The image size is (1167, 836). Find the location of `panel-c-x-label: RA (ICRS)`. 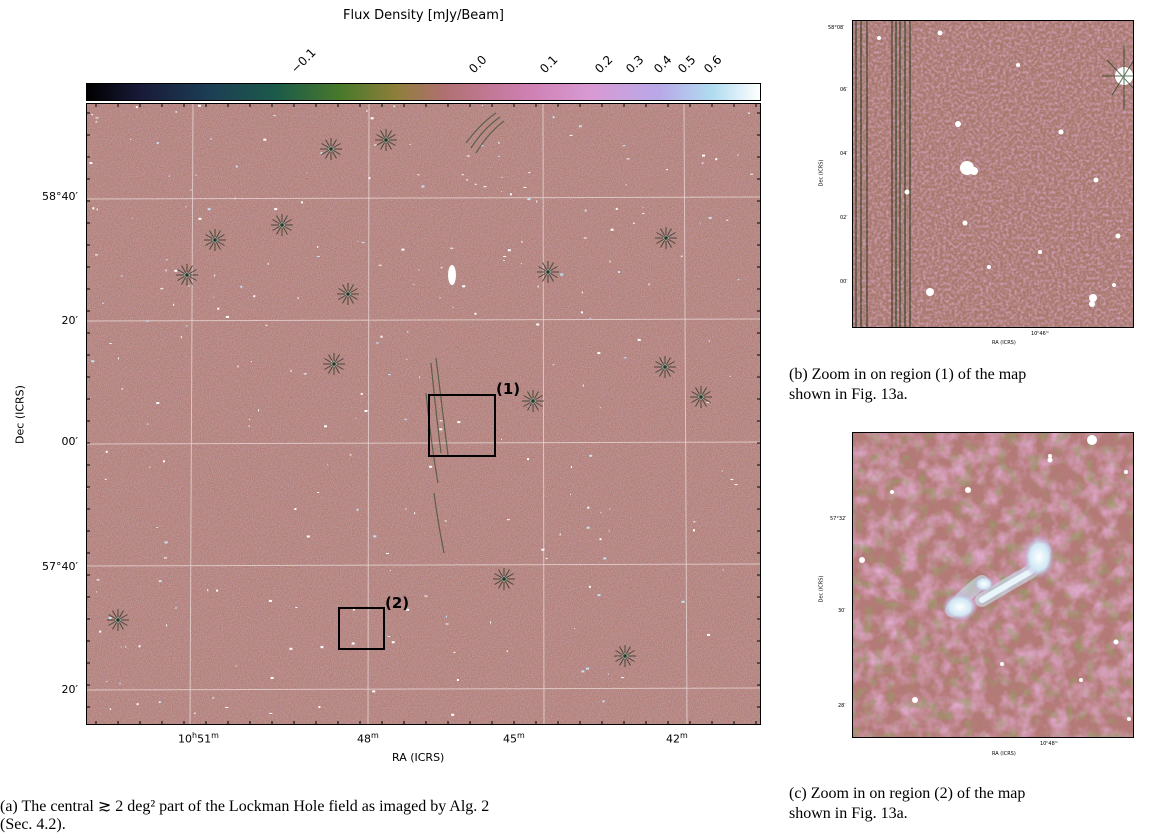

panel-c-x-label: RA (ICRS) is located at coordinates (1004, 754).